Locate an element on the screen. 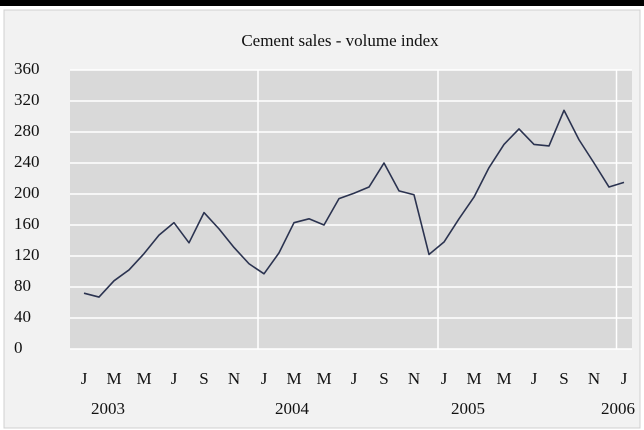 The image size is (644, 430). y-tick-label: 280 is located at coordinates (27, 130).